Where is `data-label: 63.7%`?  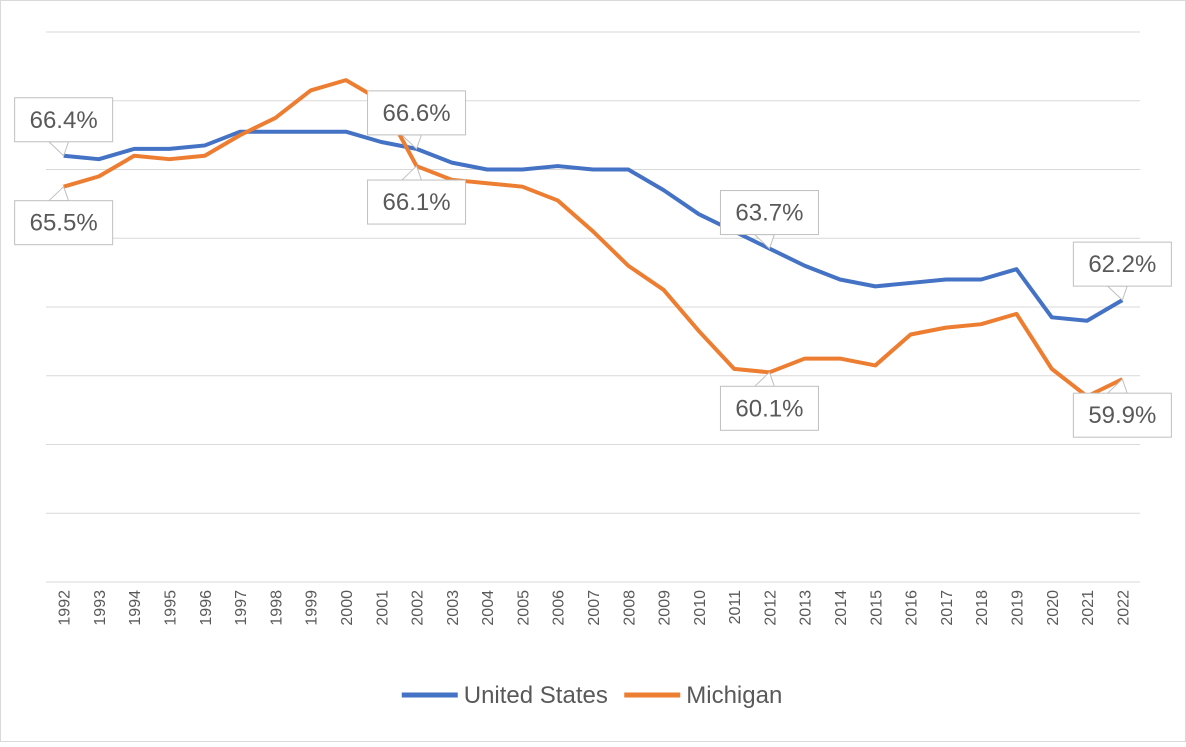
data-label: 63.7% is located at coordinates (769, 213).